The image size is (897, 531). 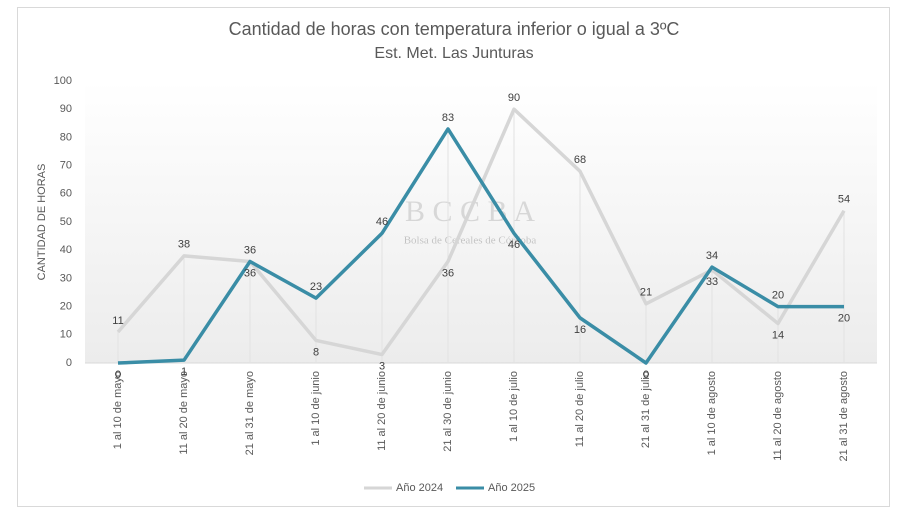 I want to click on y-tick-label: 20, so click(x=66, y=307).